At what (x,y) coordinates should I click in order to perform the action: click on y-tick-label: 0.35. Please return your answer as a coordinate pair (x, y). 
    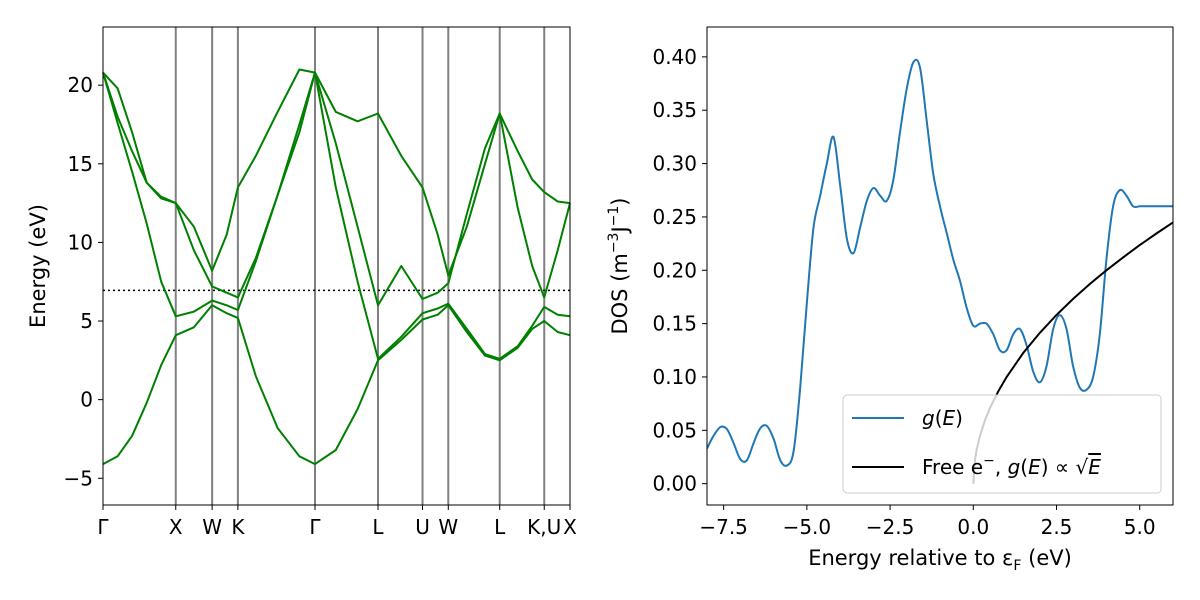
    Looking at the image, I should click on (674, 110).